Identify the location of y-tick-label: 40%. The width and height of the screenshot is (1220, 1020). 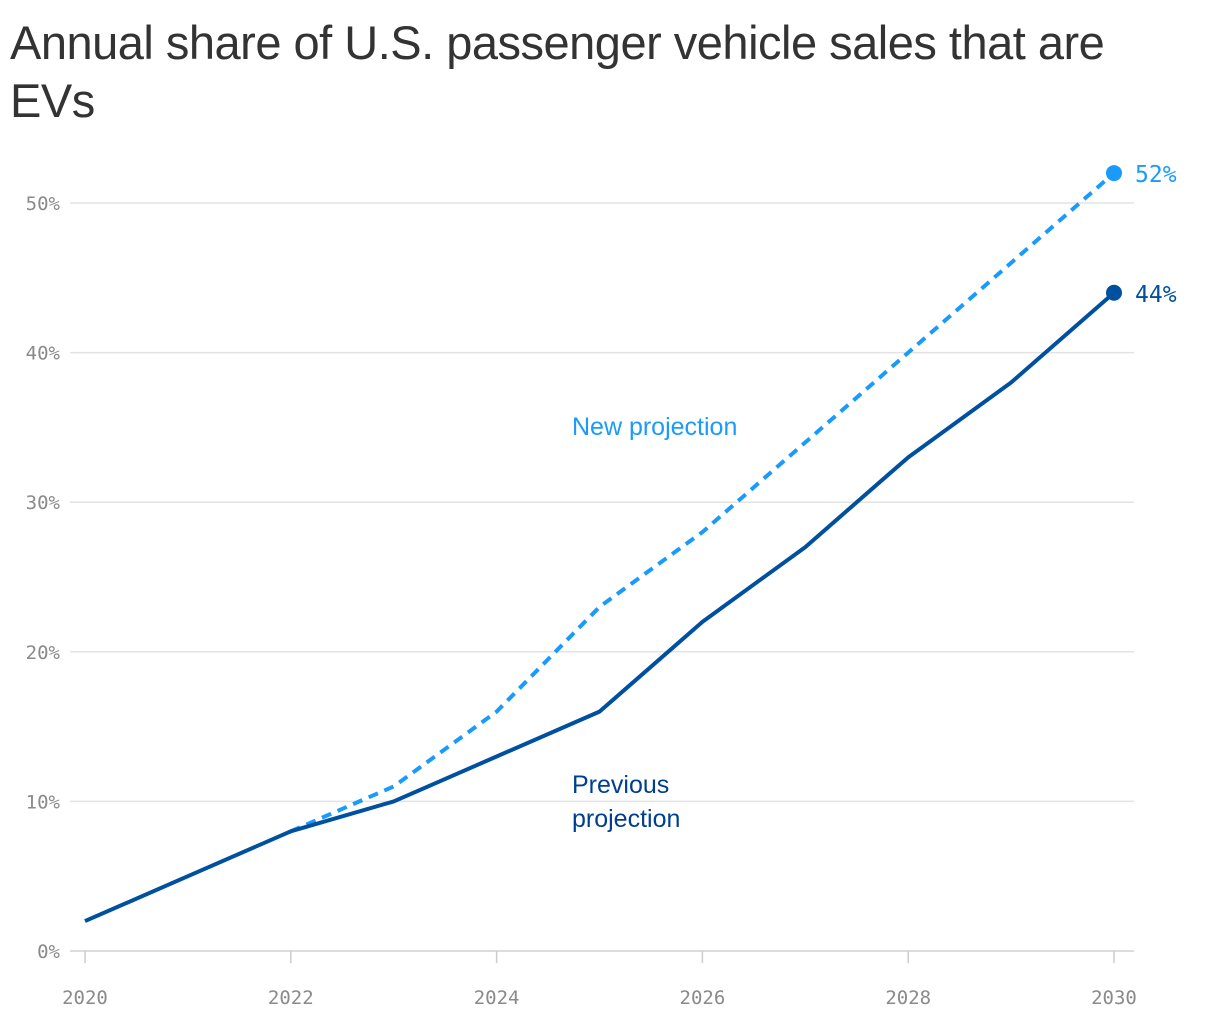
(43, 354).